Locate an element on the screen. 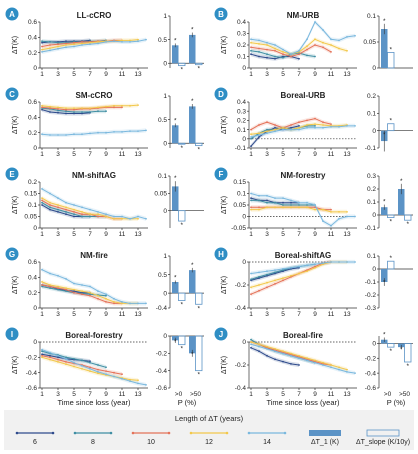  y-tick-label: -0.4 is located at coordinates (241, 308).